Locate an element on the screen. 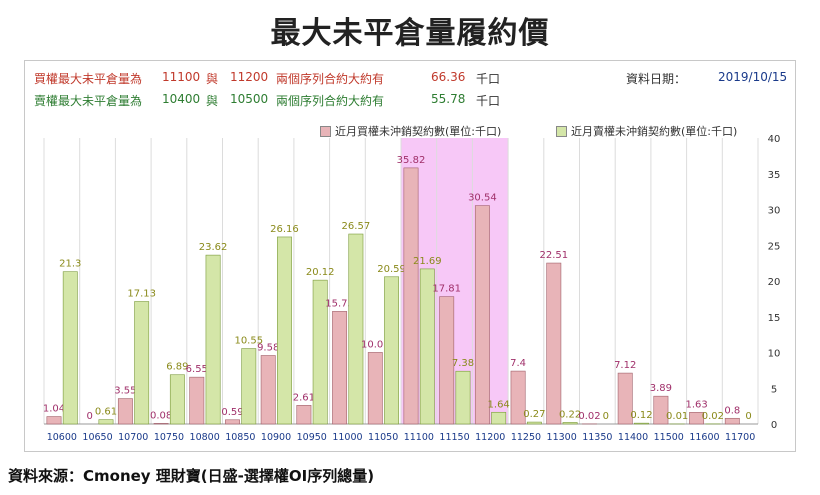 The width and height of the screenshot is (820, 495). legend-label-sell: 近月賣權未沖銷契約數(單位:千口) is located at coordinates (654, 131).